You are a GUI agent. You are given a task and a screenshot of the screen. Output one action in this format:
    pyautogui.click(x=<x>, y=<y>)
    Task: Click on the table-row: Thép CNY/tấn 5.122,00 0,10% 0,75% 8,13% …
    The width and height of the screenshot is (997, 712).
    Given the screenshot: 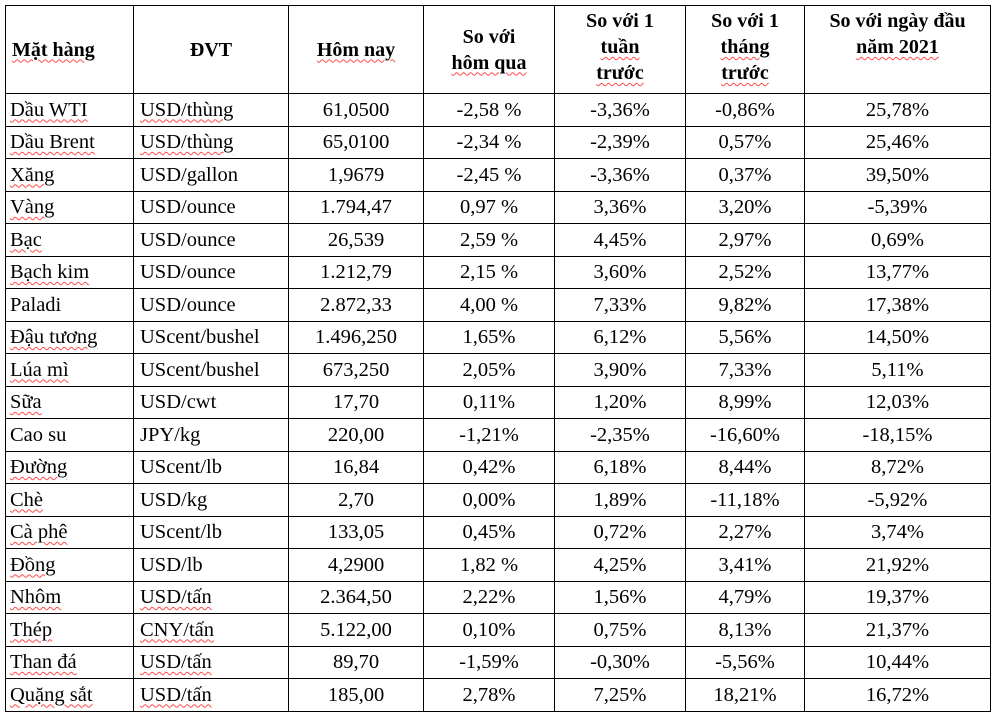 What is the action you would take?
    pyautogui.click(x=498, y=630)
    